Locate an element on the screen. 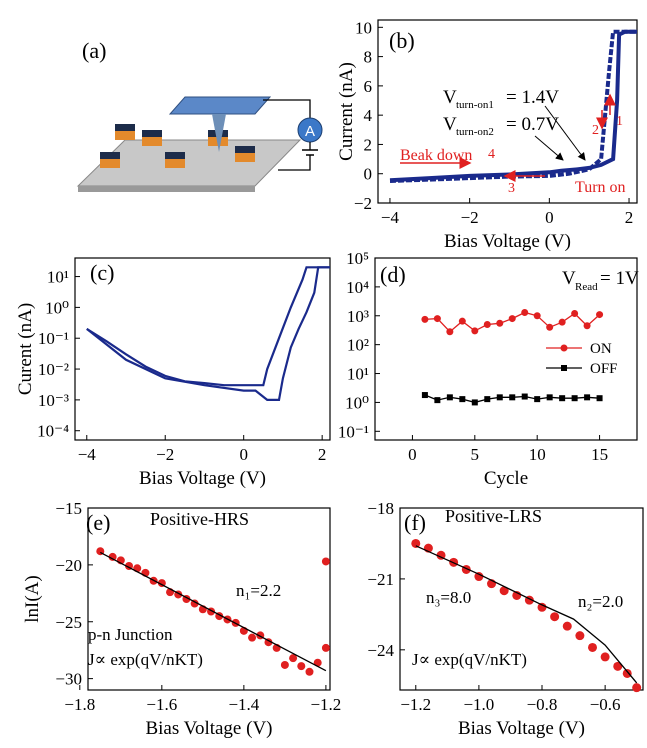 This screenshot has width=647, height=748. vturnon1-subscript: turn-on1 is located at coordinates (475, 105).